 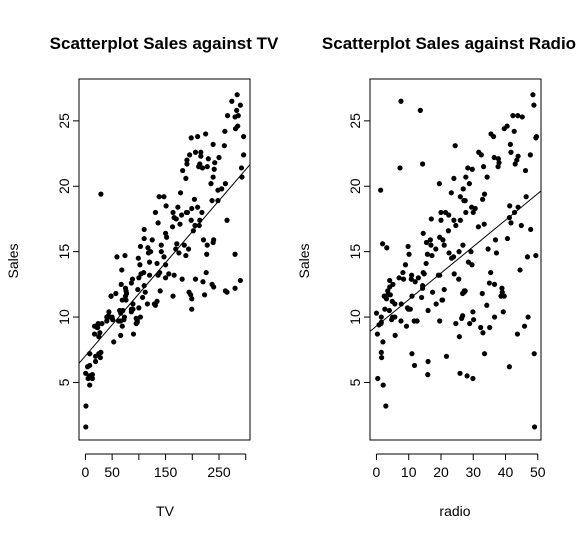 I want to click on y-tick-label: 10, so click(x=355, y=317).